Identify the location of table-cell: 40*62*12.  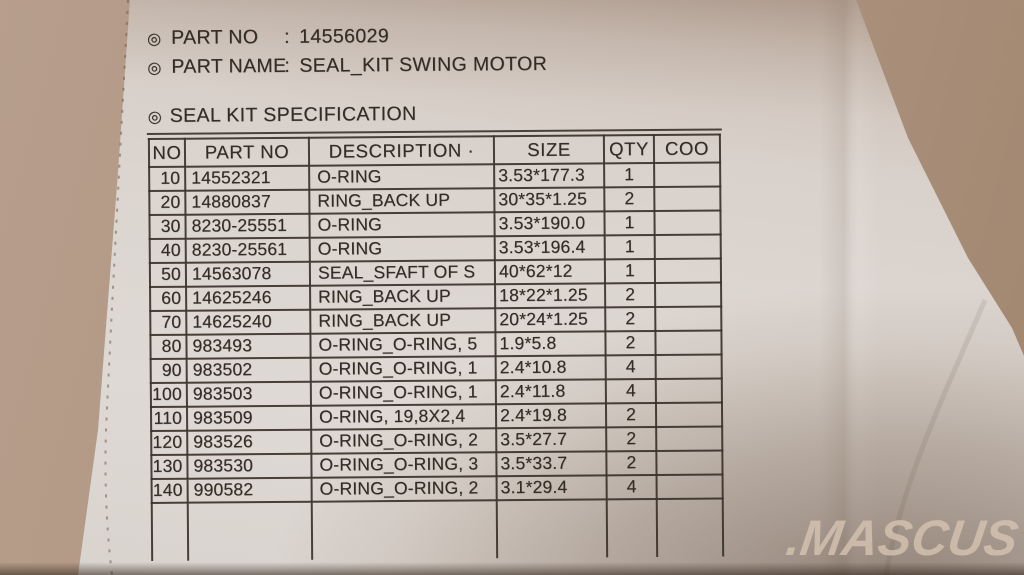
(550, 272).